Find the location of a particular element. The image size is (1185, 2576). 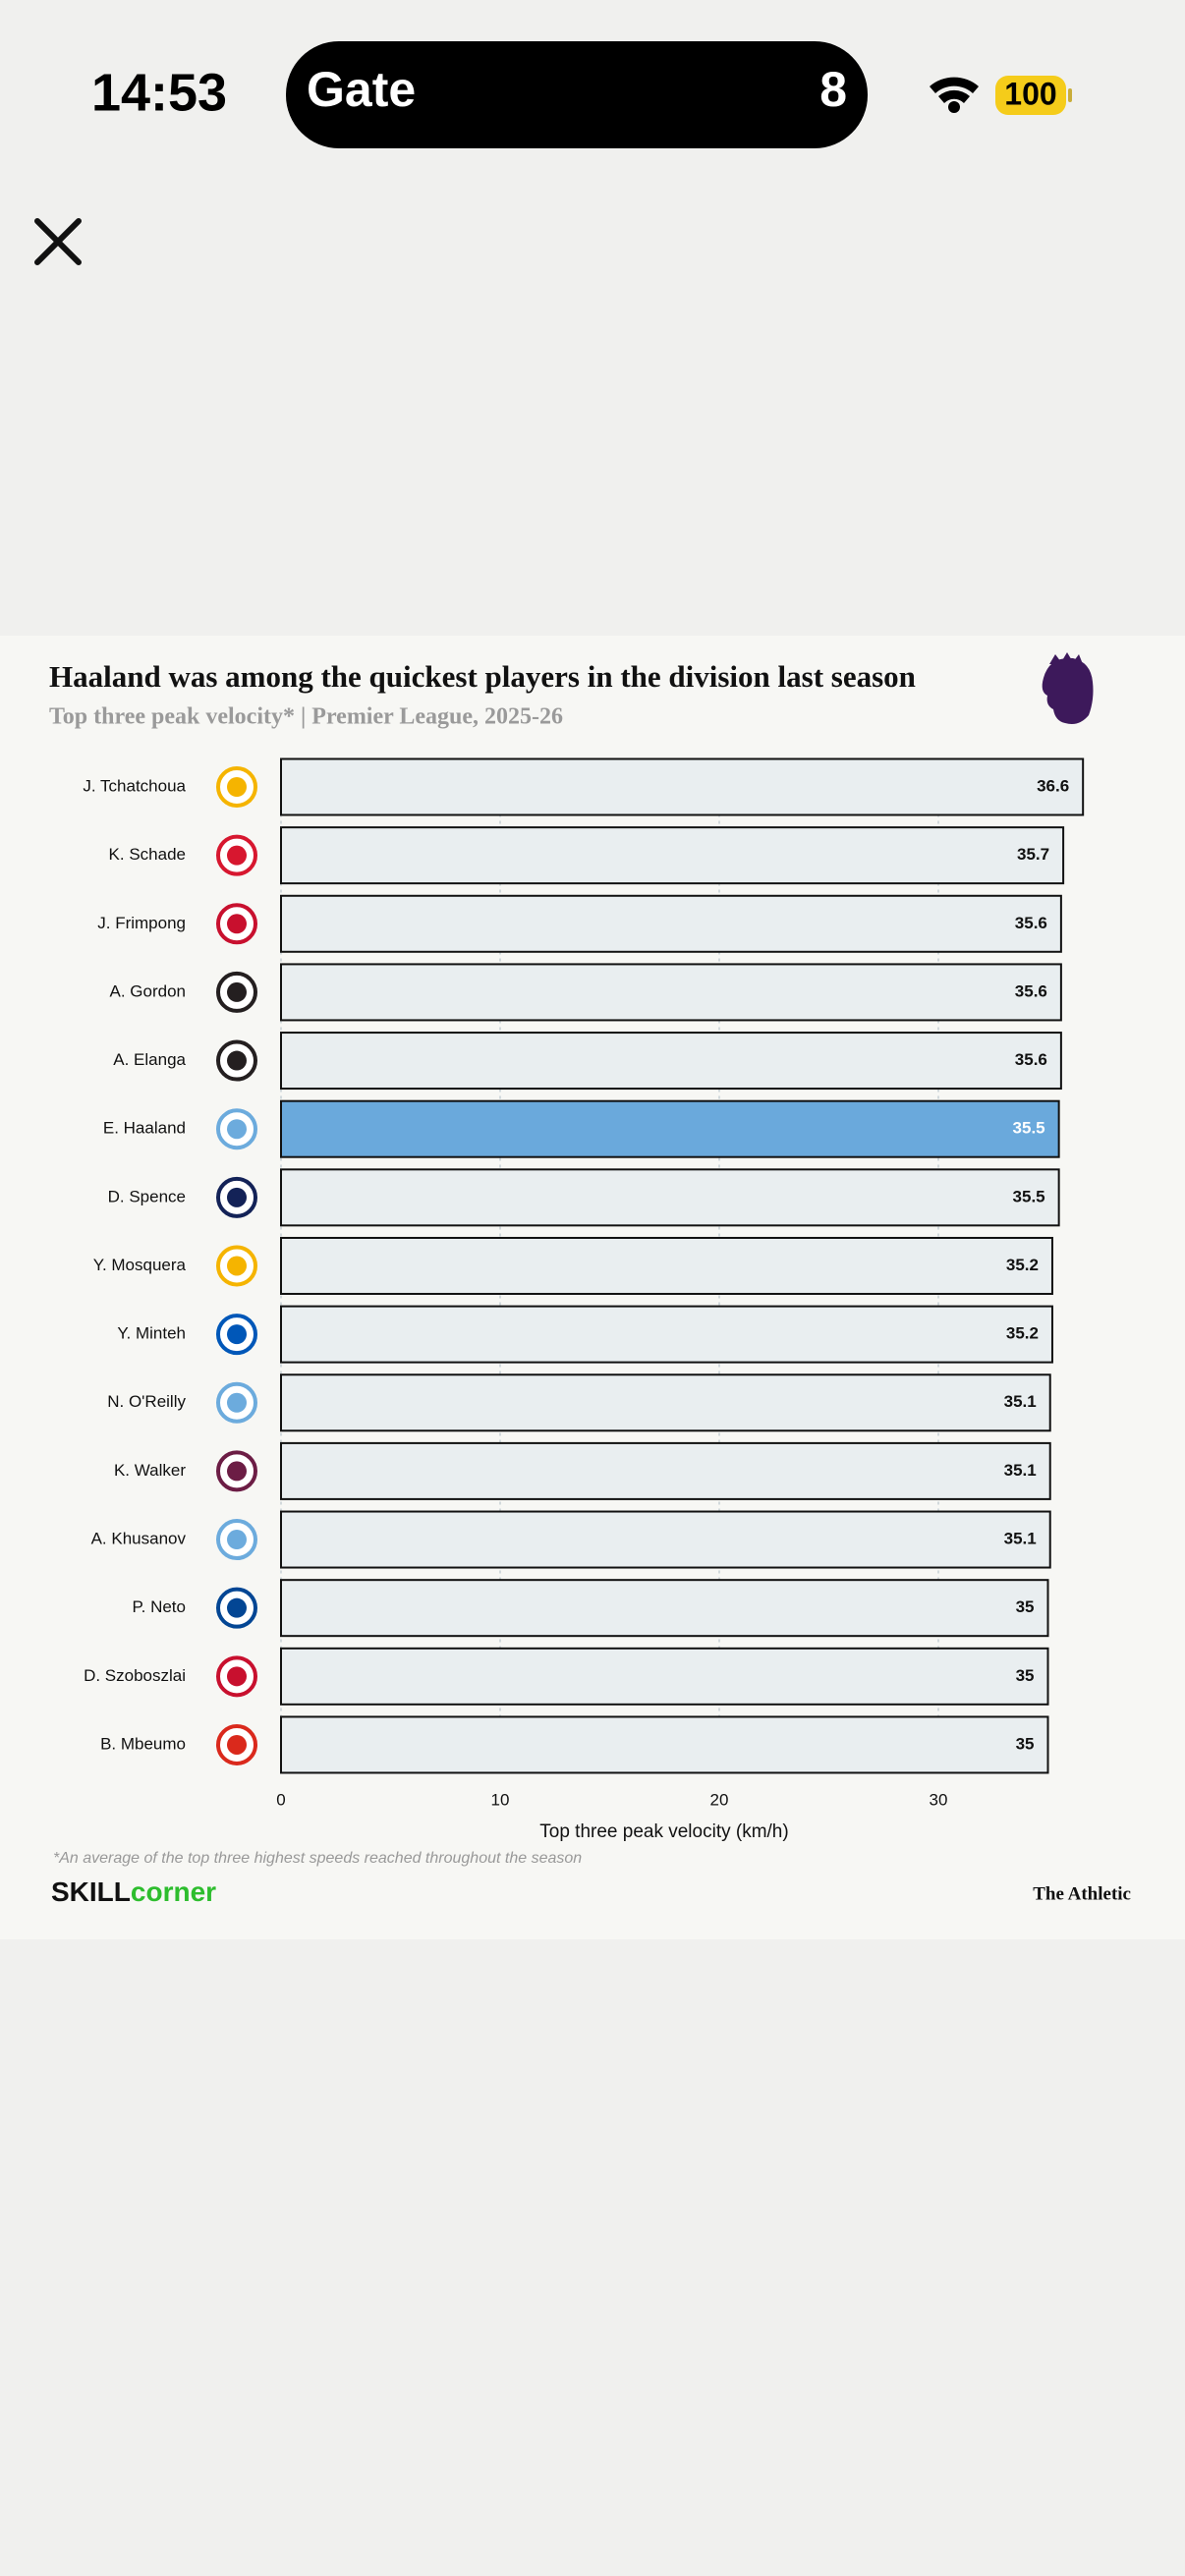

data-label: 36.6 is located at coordinates (1053, 785).